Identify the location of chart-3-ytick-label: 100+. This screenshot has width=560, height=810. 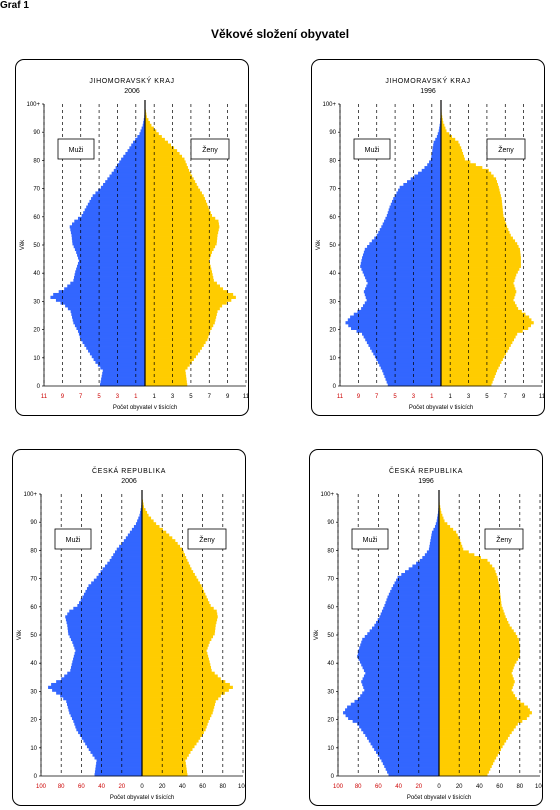
(327, 495).